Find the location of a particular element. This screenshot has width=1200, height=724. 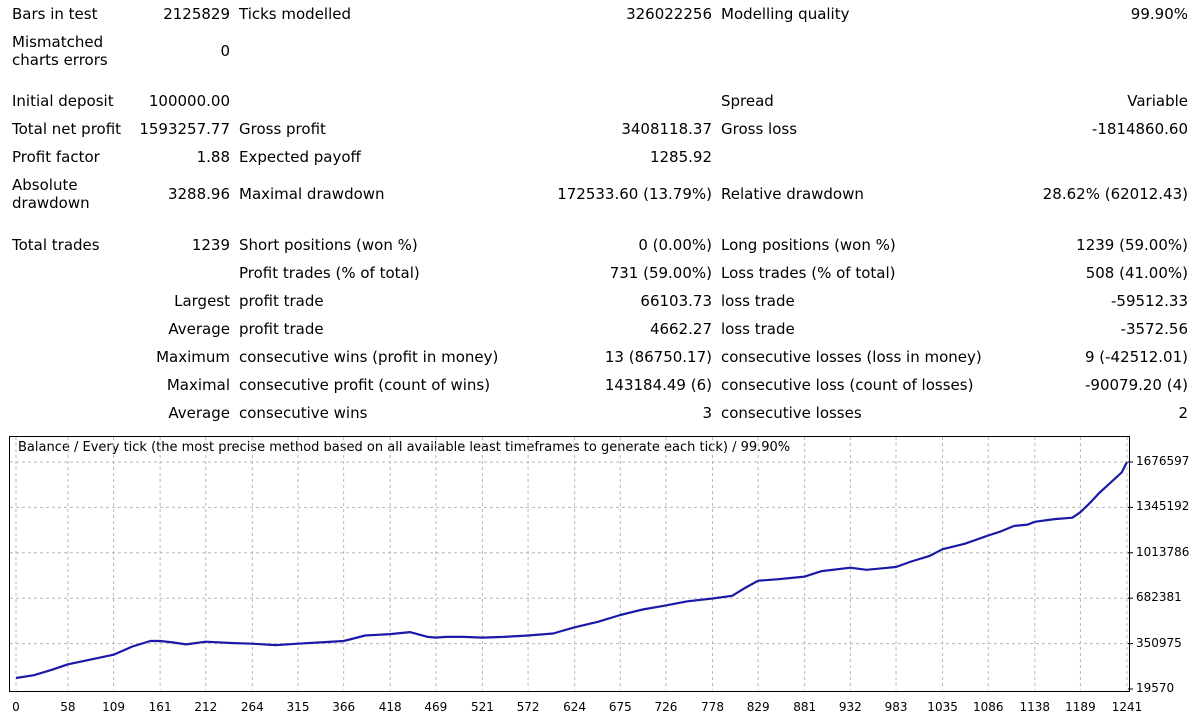

average-consecutive-losses-value: 2 is located at coordinates (1183, 413).